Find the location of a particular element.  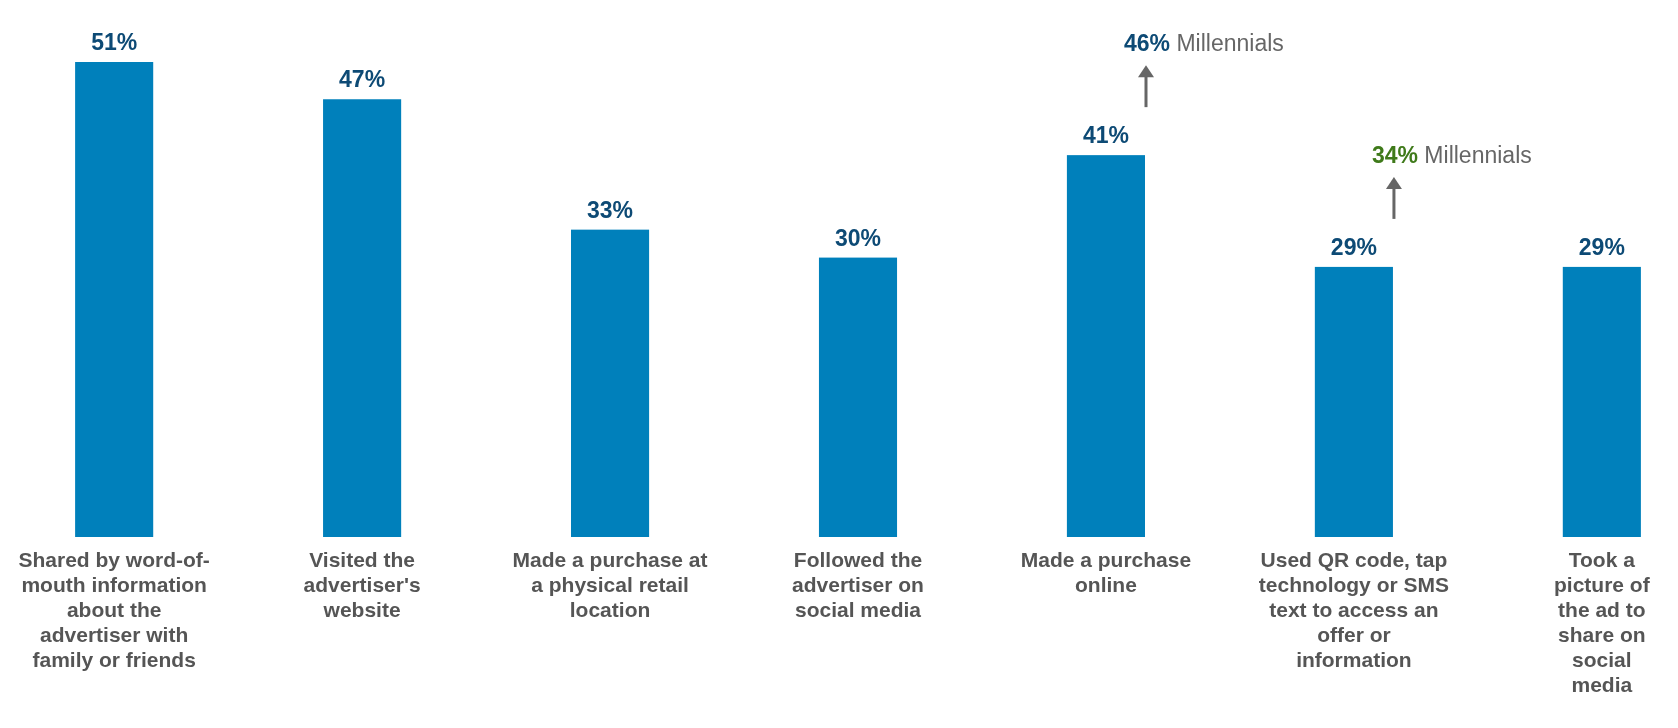

x-tick-label: Took a picture of the ad to share on social media is located at coordinates (1602, 622).